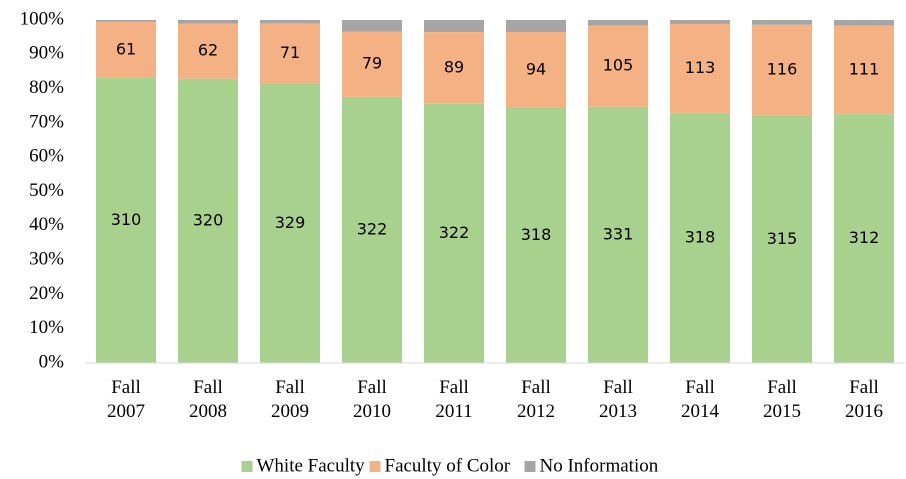 The image size is (906, 479). I want to click on data-label: 116, so click(782, 69).